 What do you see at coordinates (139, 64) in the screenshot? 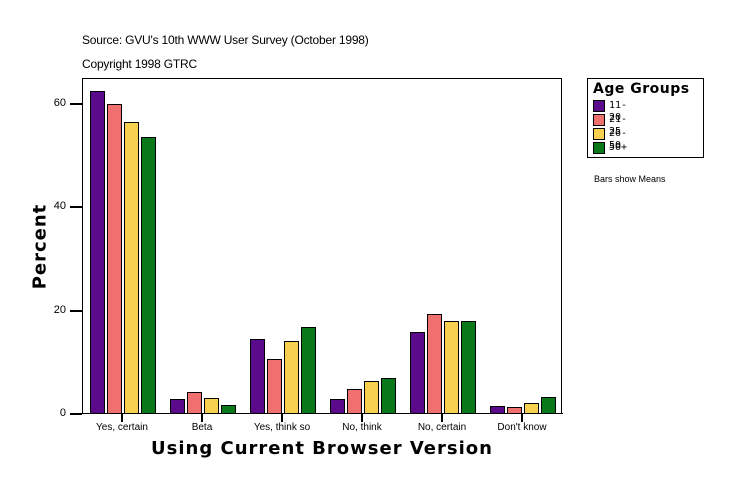
I see `copyright-caption: Copyright 1998 GTRC` at bounding box center [139, 64].